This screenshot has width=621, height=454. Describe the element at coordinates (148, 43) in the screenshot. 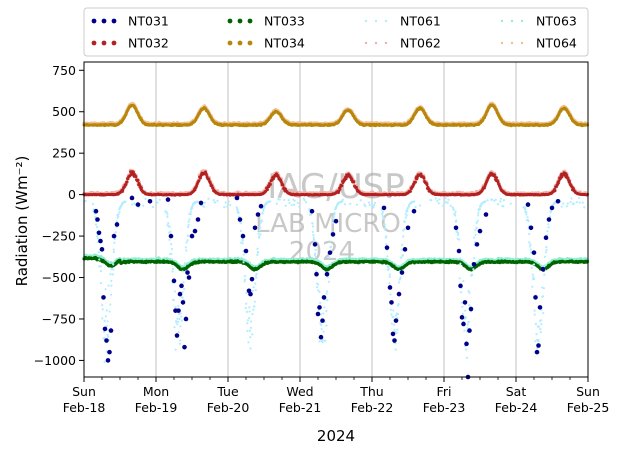

I see `legend-entry-nt032: NT032` at that location.